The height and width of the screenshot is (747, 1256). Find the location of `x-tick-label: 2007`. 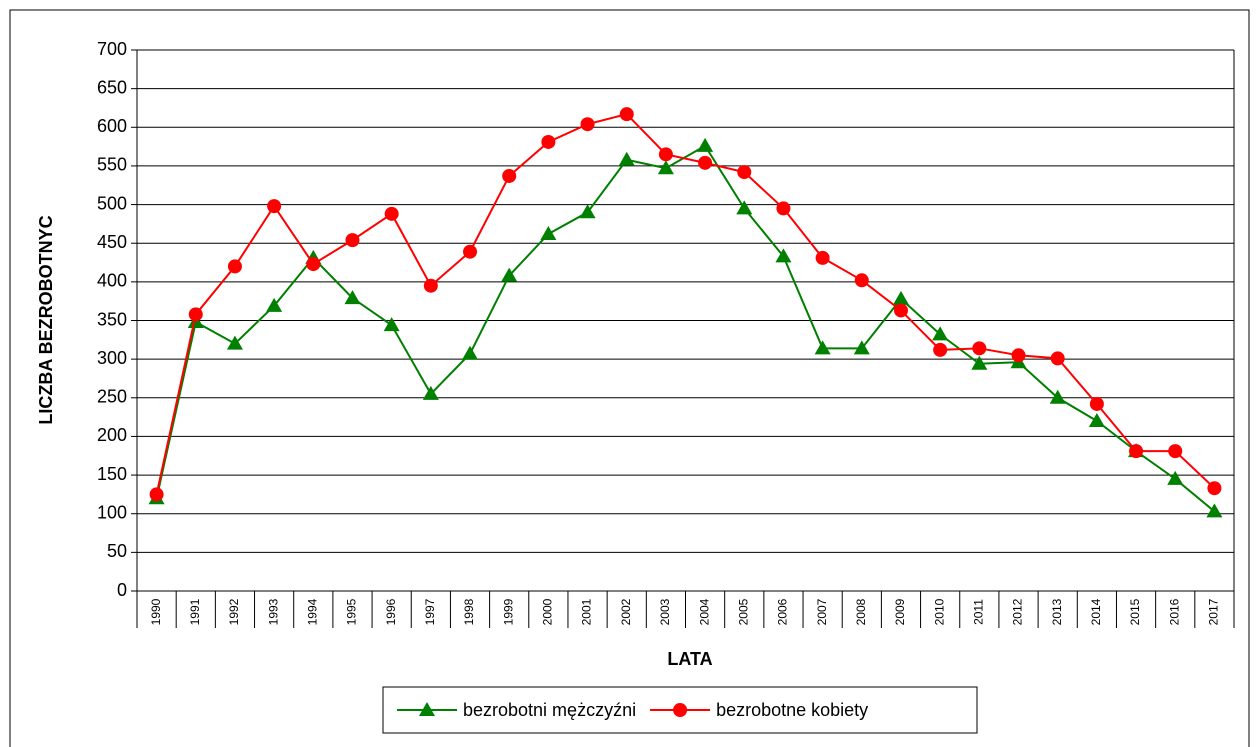

x-tick-label: 2007 is located at coordinates (822, 611).